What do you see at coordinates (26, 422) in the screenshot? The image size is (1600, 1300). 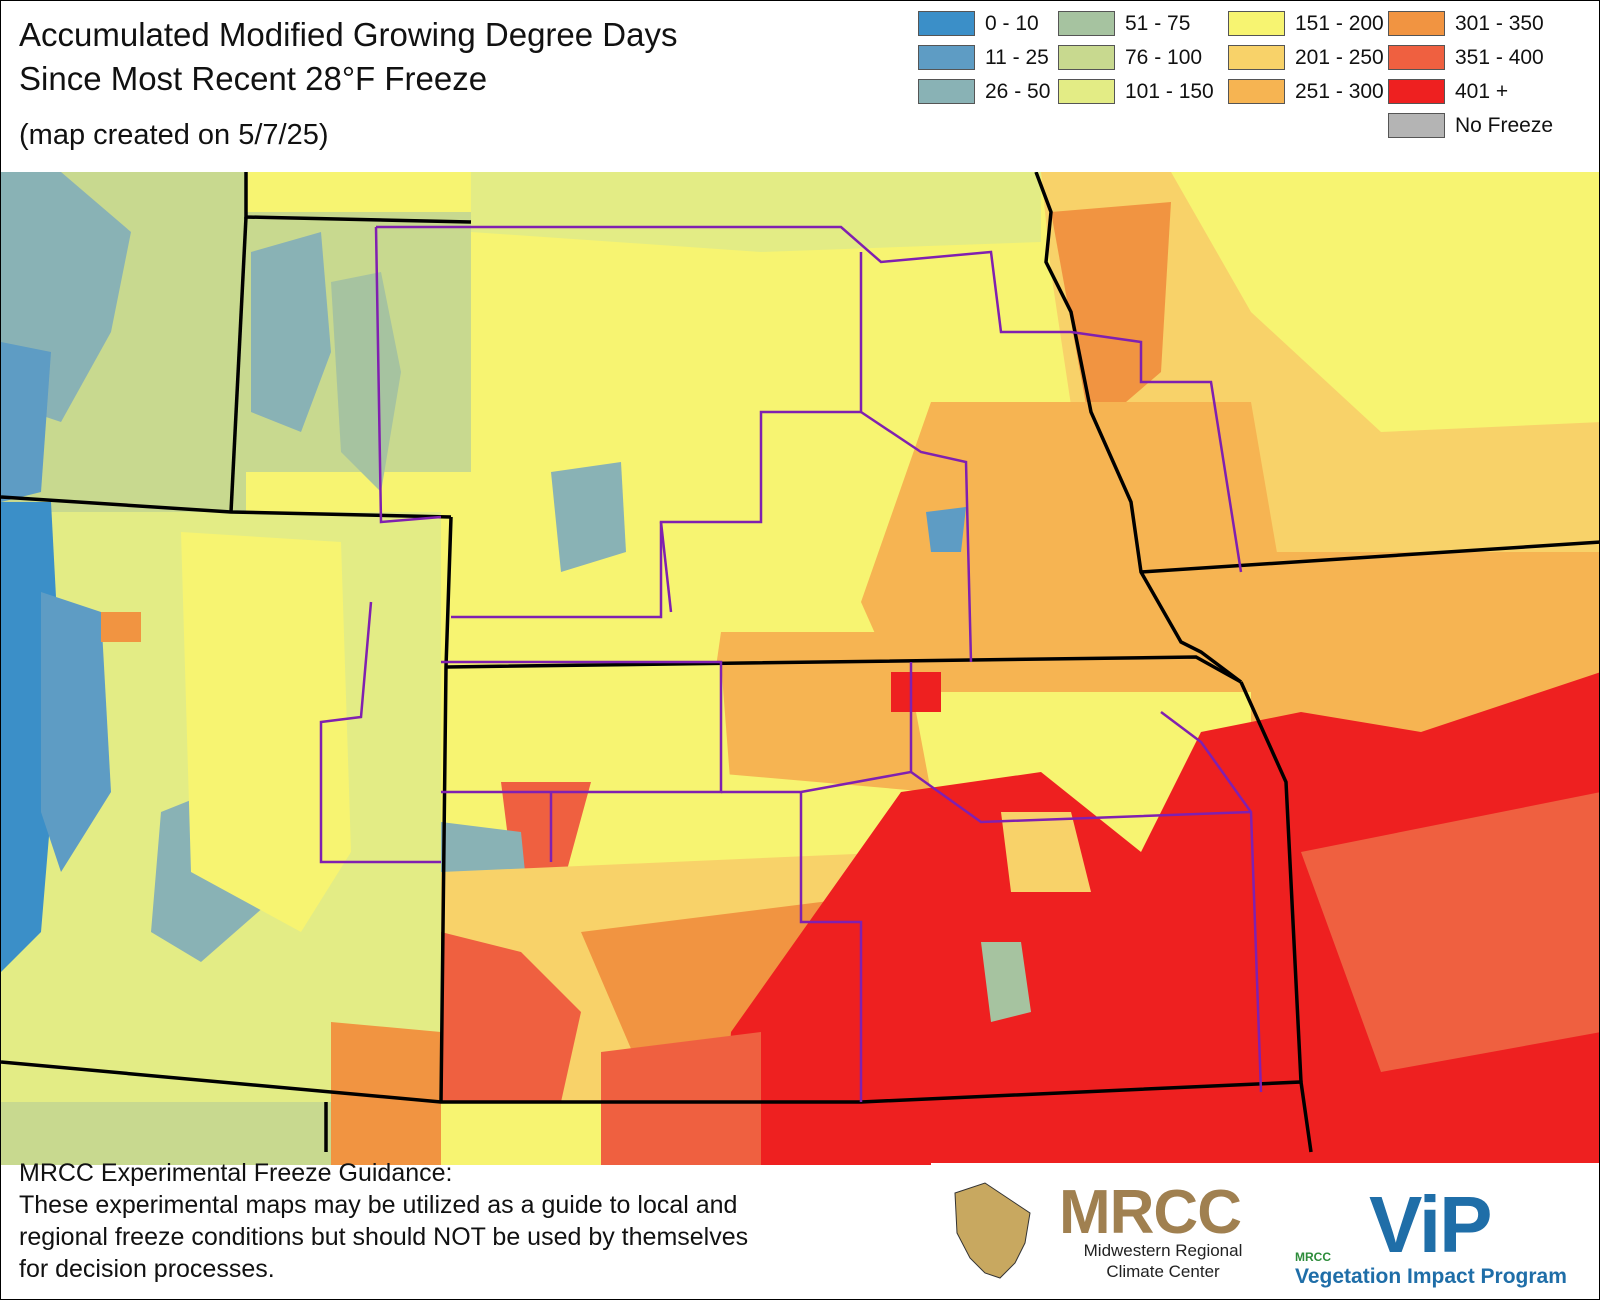 I see `region-west-lightblue` at bounding box center [26, 422].